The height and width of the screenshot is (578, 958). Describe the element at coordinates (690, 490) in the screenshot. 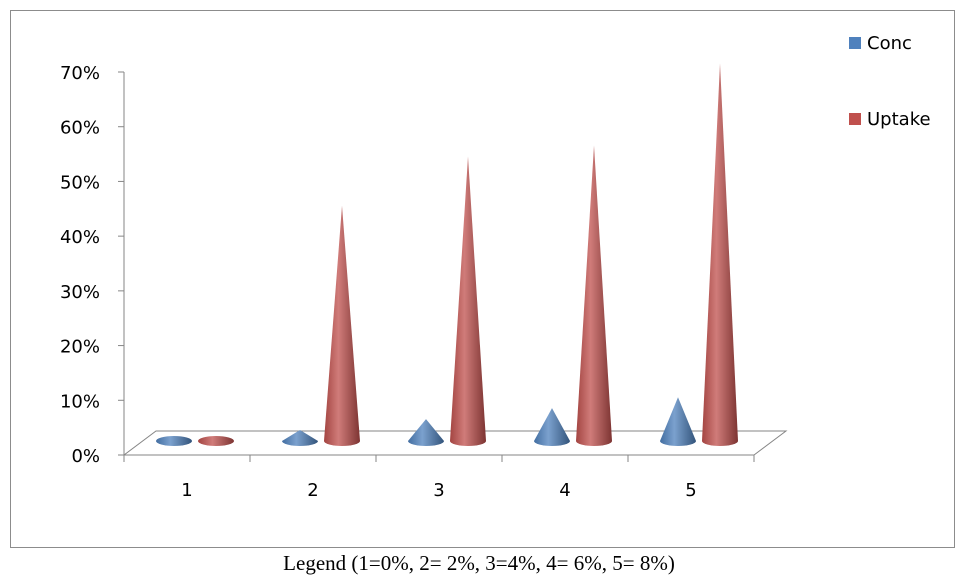

I see `x-tick-label: 5` at that location.